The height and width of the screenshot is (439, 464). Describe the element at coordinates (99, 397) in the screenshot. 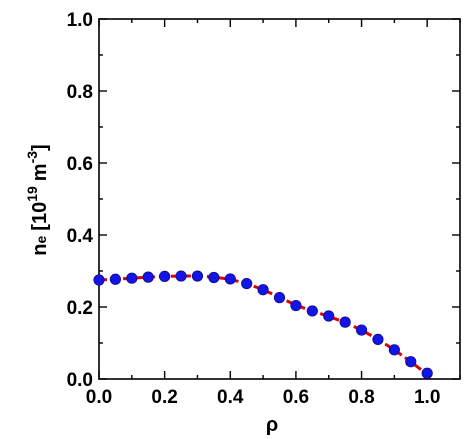

I see `x-tick-label: 0.0` at that location.